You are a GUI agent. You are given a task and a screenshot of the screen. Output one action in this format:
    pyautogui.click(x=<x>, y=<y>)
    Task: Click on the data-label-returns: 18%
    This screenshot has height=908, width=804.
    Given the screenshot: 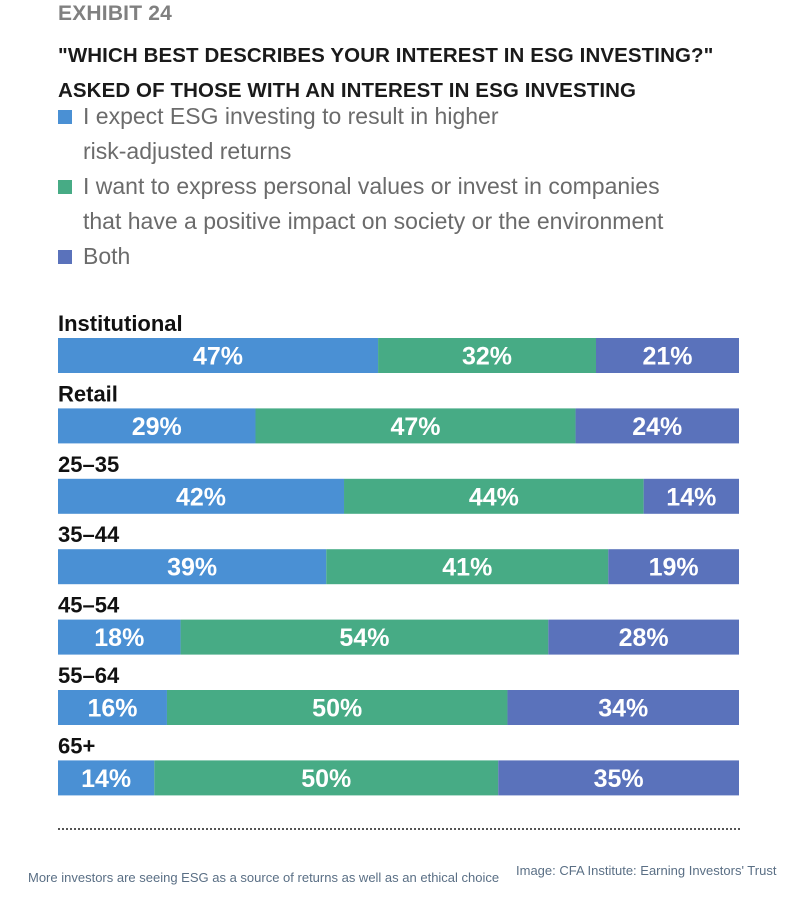 What is the action you would take?
    pyautogui.click(x=119, y=638)
    